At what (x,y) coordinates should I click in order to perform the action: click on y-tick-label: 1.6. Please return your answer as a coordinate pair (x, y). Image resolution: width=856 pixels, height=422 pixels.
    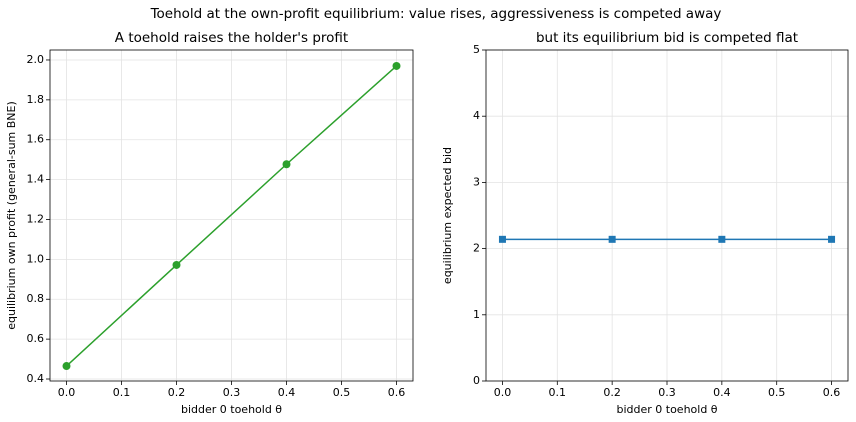
    Looking at the image, I should click on (36, 139).